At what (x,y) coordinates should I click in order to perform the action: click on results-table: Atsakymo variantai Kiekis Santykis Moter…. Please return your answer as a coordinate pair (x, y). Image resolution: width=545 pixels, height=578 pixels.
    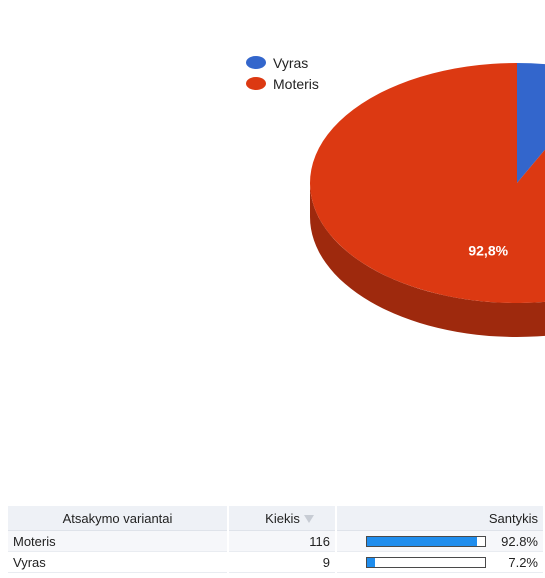
    Looking at the image, I should click on (276, 539).